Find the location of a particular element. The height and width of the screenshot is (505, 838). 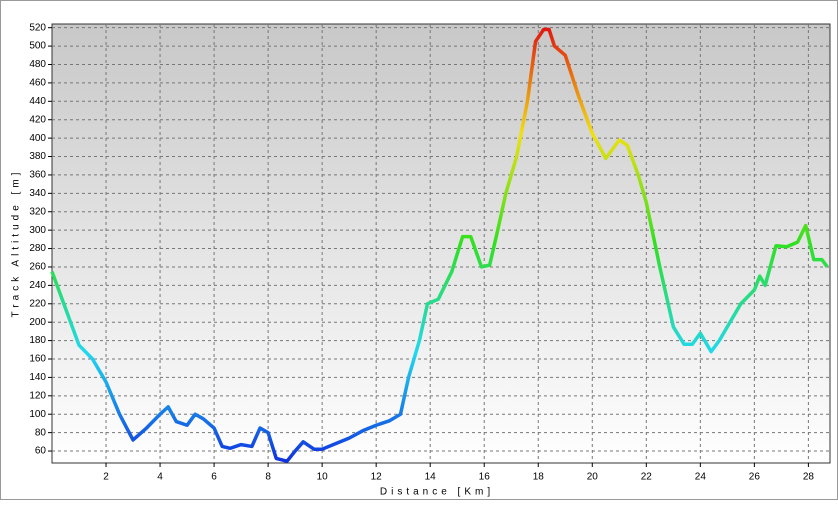

x-tick-label: 14 is located at coordinates (431, 477).